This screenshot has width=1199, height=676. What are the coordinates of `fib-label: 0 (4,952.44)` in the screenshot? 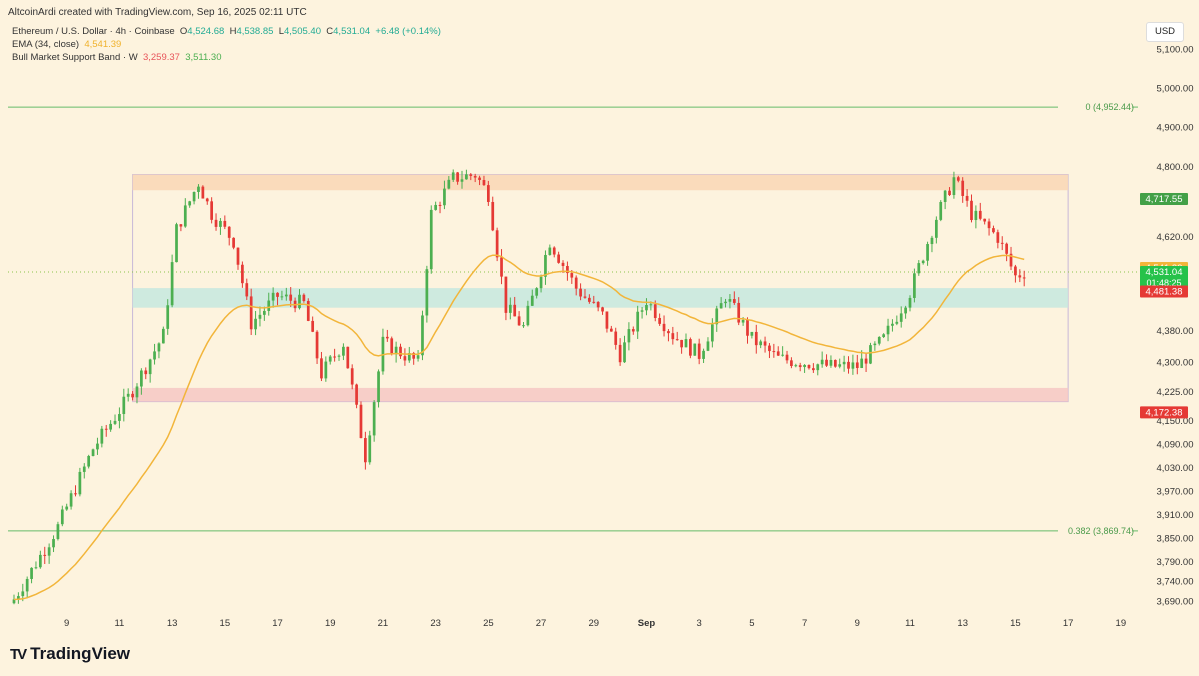 It's located at (1109, 107).